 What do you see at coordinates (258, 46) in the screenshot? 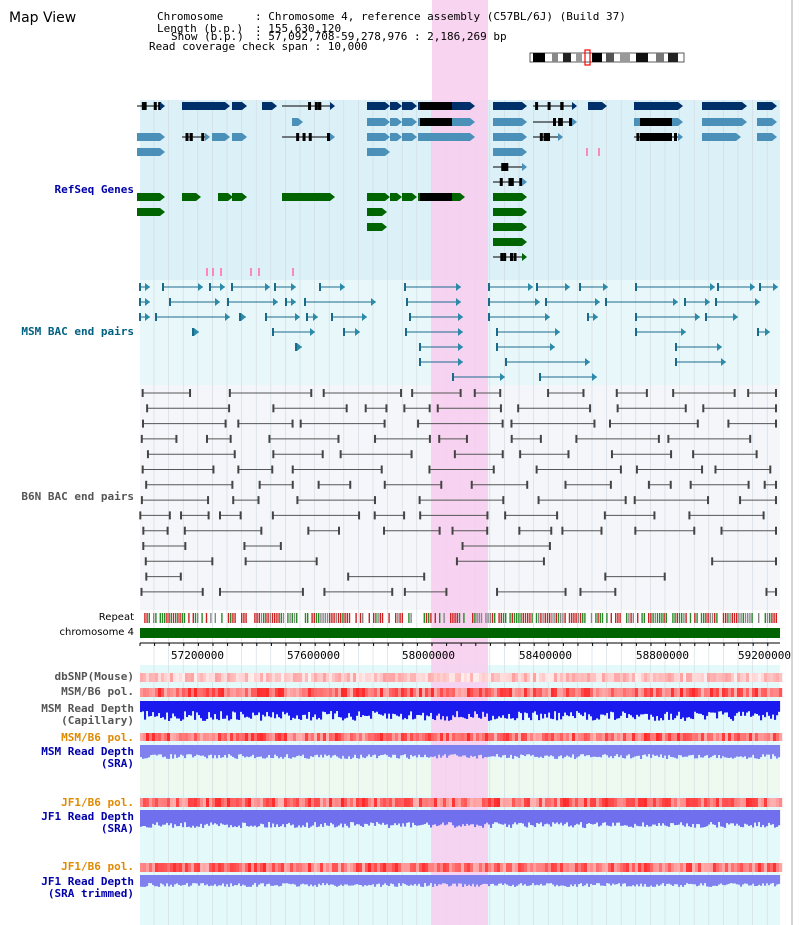
I see `info-coverage: Read coverage check span : 10,000` at bounding box center [258, 46].